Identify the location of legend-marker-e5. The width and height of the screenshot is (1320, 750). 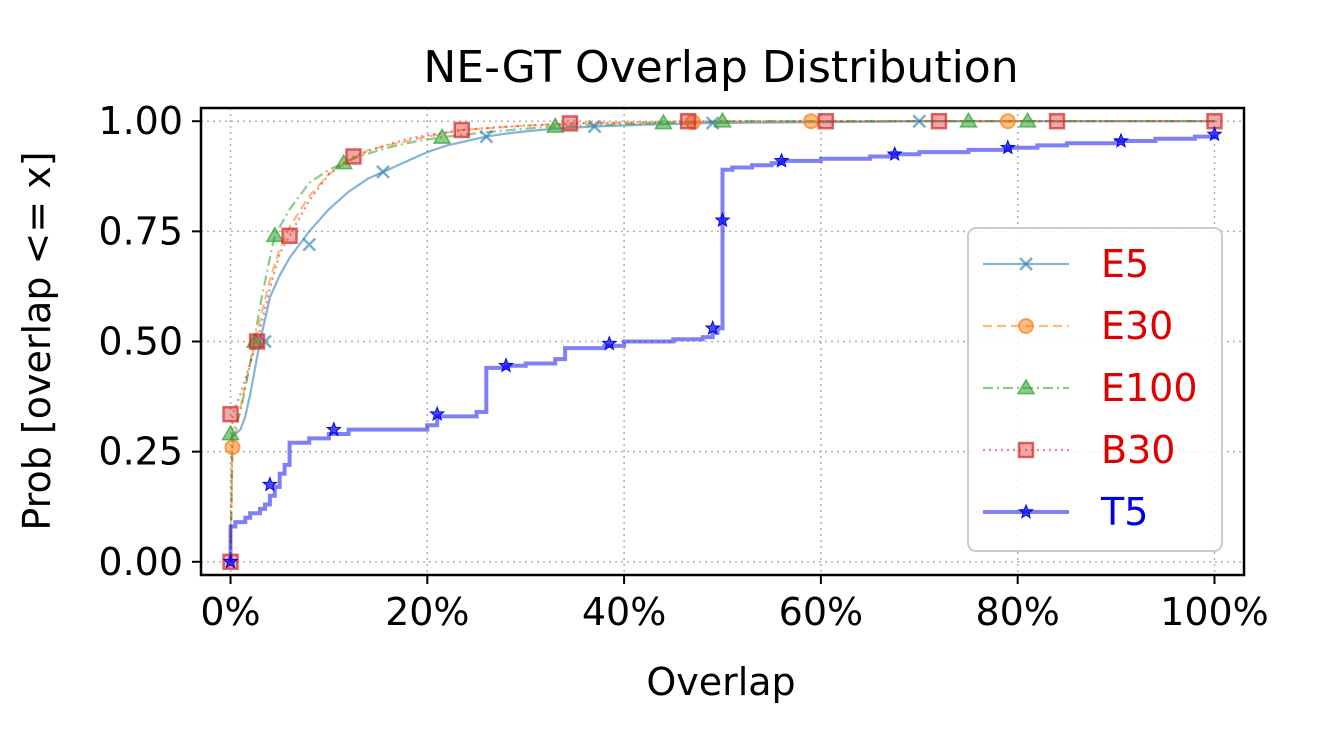
(1026, 264).